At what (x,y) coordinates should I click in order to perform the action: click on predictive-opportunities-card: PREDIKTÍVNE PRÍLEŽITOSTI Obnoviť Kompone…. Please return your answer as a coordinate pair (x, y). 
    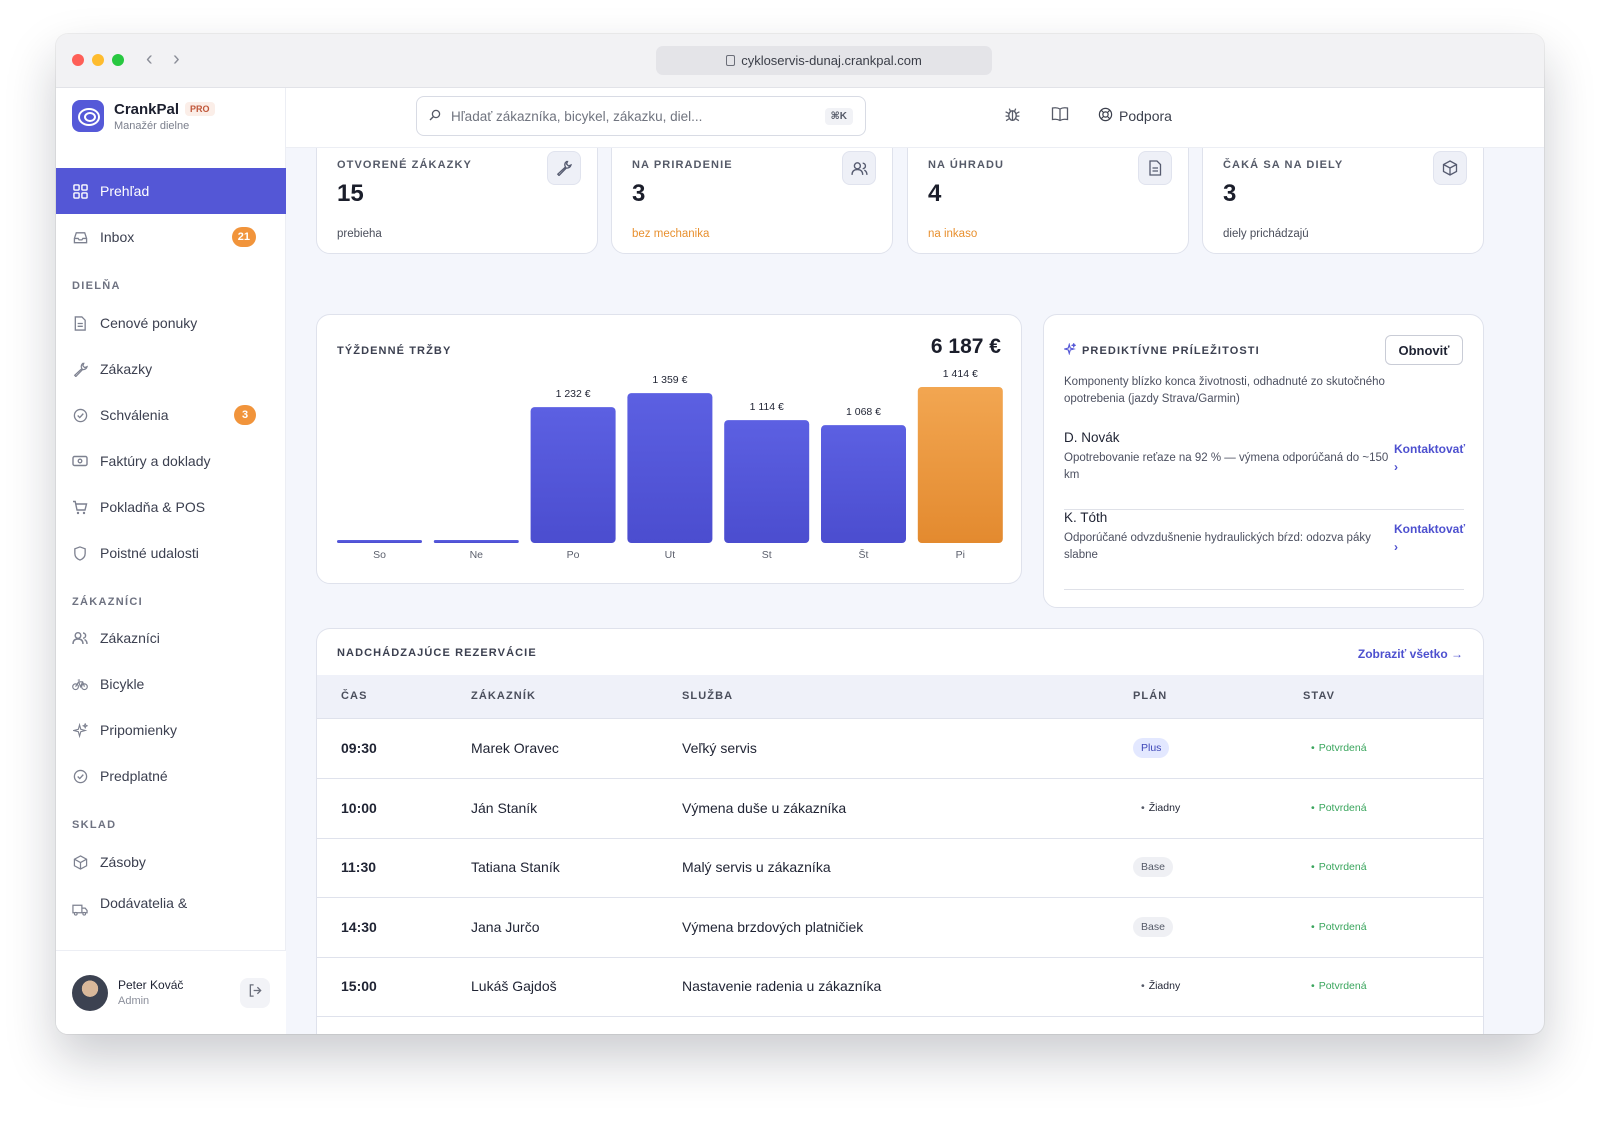
    Looking at the image, I should click on (1263, 461).